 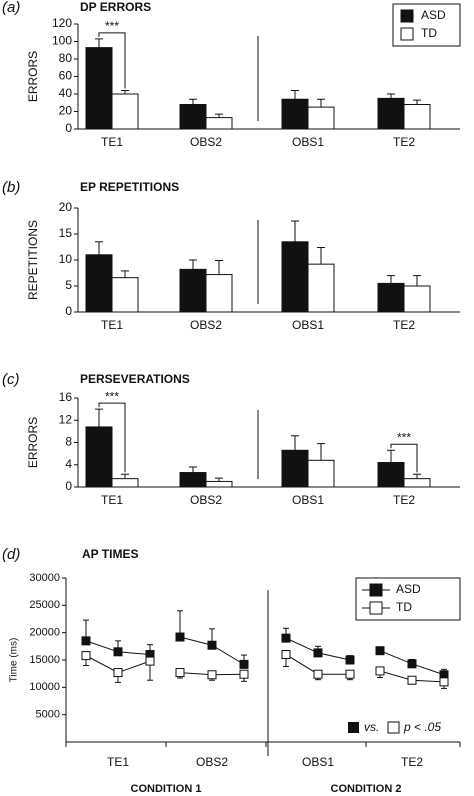 What do you see at coordinates (66, 259) in the screenshot?
I see `y-tick-label: 10` at bounding box center [66, 259].